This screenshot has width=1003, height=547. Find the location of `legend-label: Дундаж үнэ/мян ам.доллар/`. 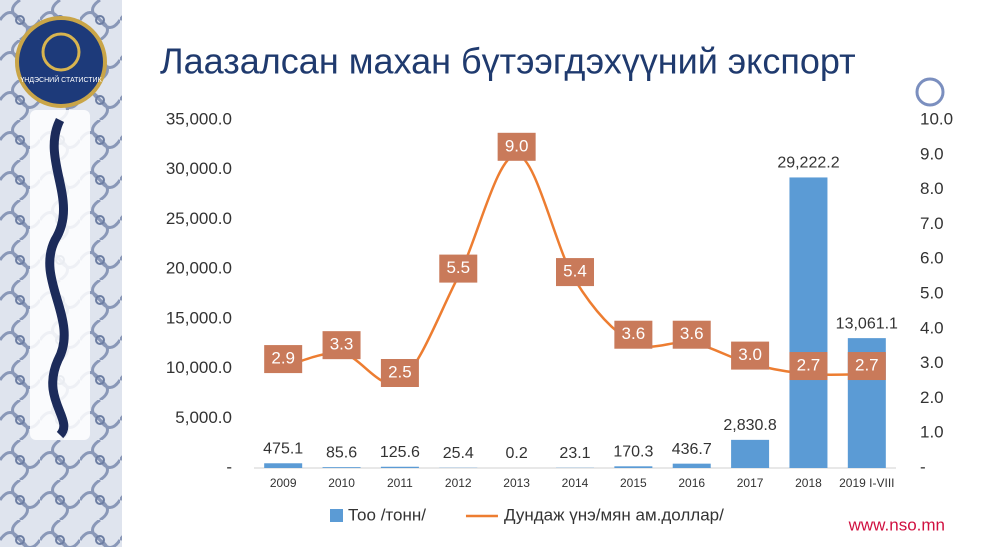

legend-label: Дундаж үнэ/мян ам.доллар/ is located at coordinates (614, 514).